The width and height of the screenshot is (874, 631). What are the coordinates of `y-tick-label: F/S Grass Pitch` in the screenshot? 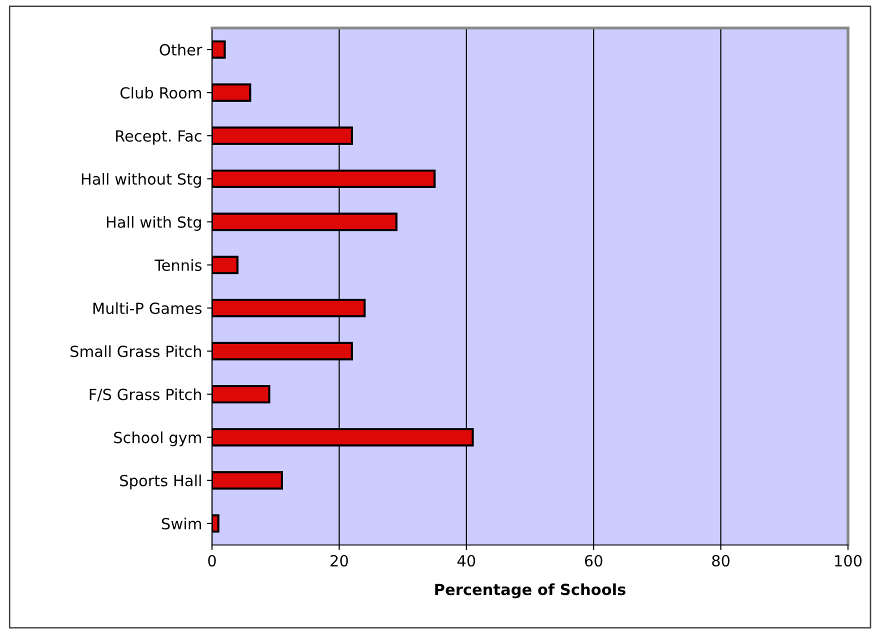 It's located at (145, 395).